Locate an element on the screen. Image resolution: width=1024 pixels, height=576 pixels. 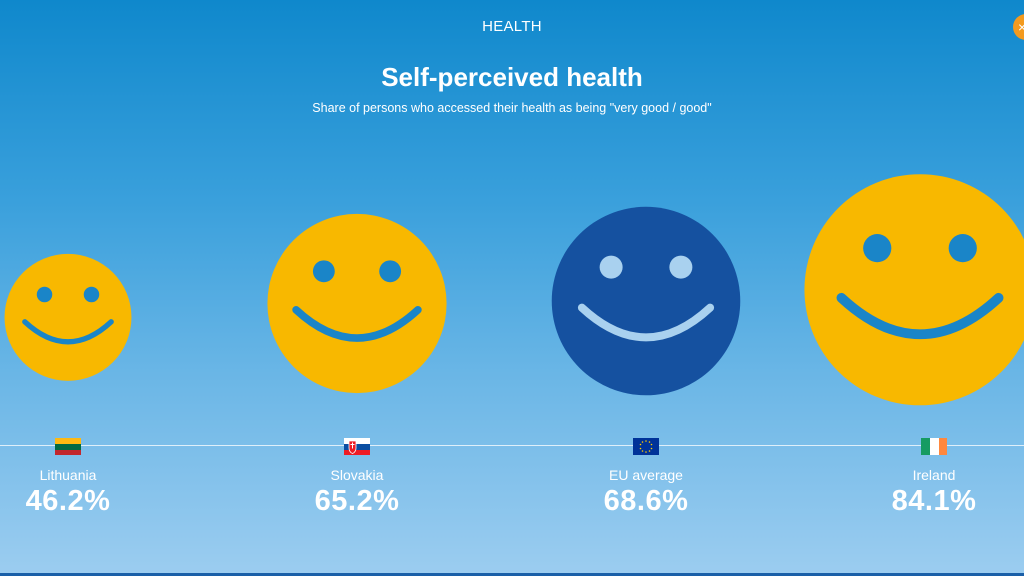
close-button: × is located at coordinates (1018, 27).